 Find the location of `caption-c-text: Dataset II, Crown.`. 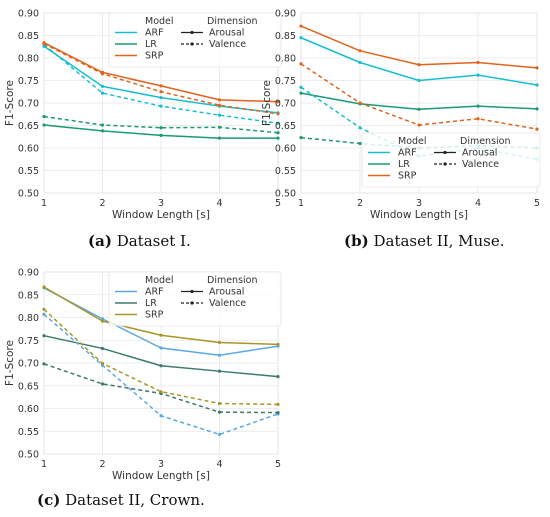

caption-c-text: Dataset II, Crown. is located at coordinates (135, 500).